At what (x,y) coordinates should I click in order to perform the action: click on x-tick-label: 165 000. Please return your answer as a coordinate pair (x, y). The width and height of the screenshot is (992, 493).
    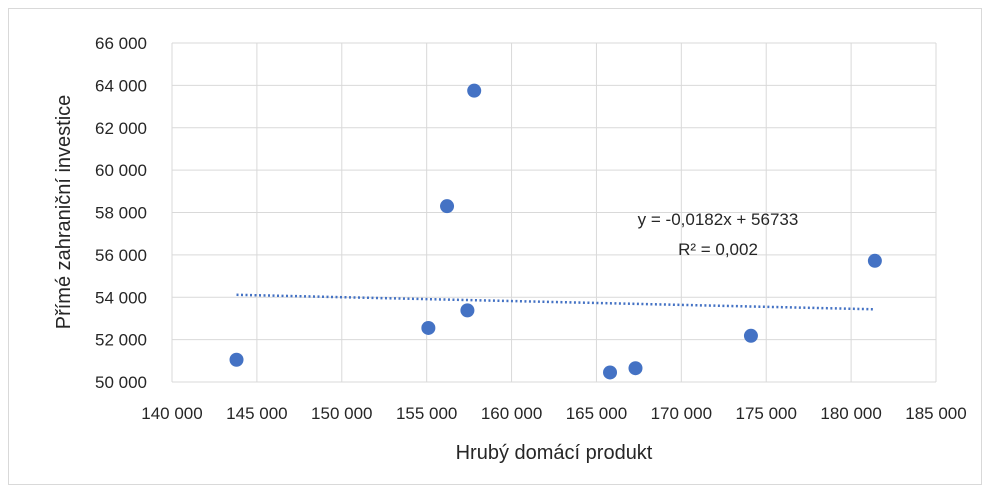
    Looking at the image, I should click on (596, 413).